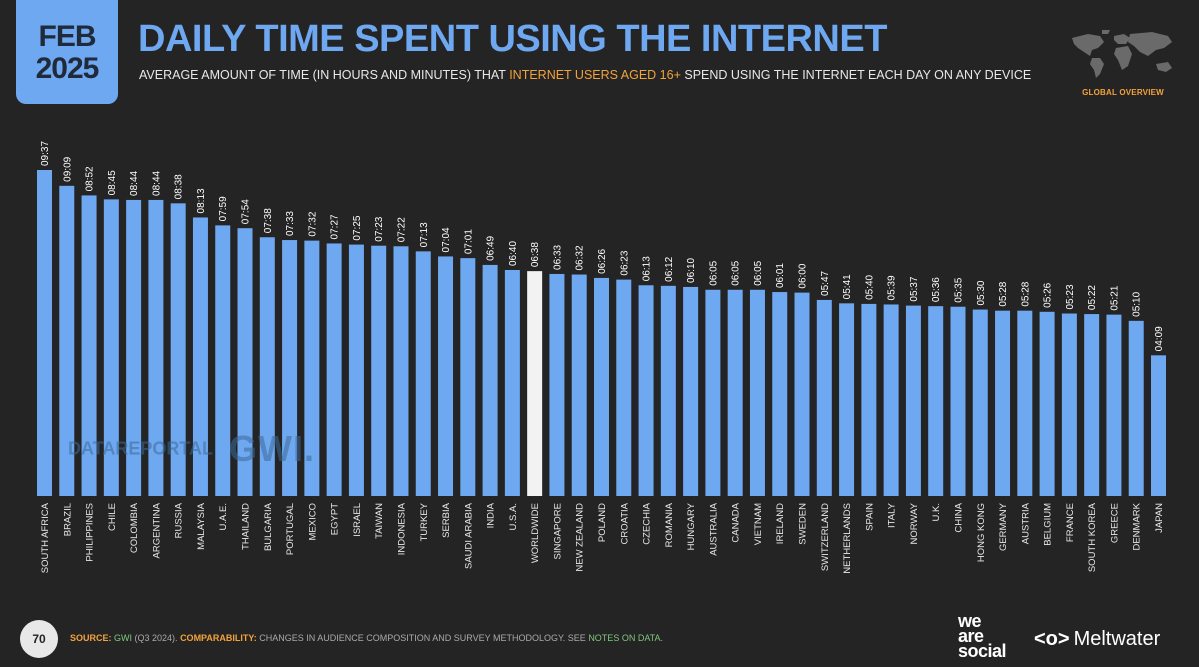 The image size is (1199, 667). What do you see at coordinates (713, 528) in the screenshot?
I see `category-label-australia: AUSTRALIA` at bounding box center [713, 528].